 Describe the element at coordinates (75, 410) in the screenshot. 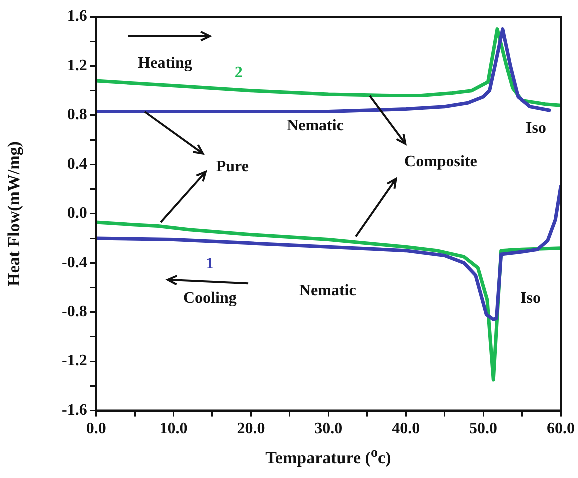

I see `y-tick-label: -1.6` at that location.